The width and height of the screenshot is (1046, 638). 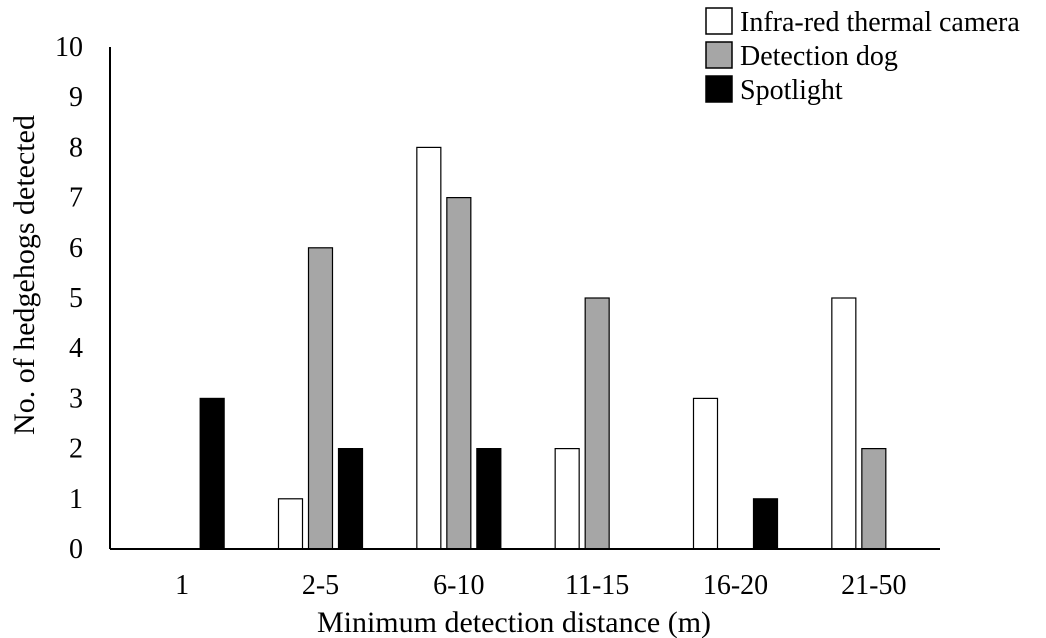 I want to click on y-tick-label: 4, so click(x=76, y=348).